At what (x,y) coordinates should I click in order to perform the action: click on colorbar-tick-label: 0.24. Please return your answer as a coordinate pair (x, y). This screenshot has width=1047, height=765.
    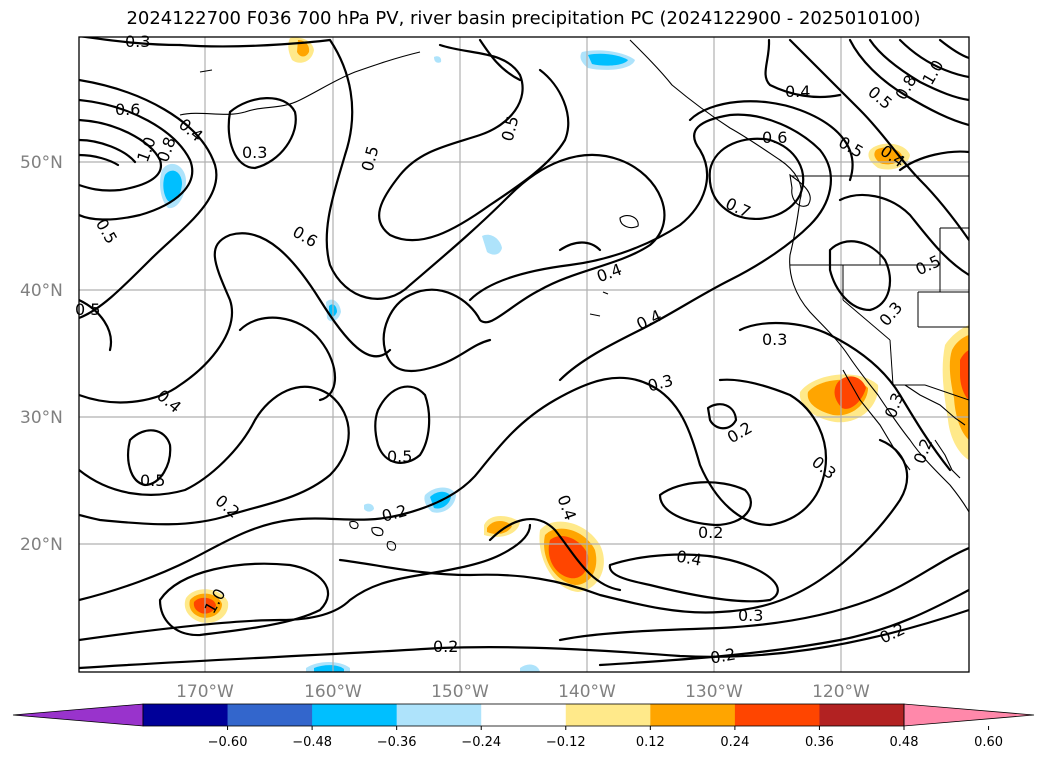
    Looking at the image, I should click on (734, 742).